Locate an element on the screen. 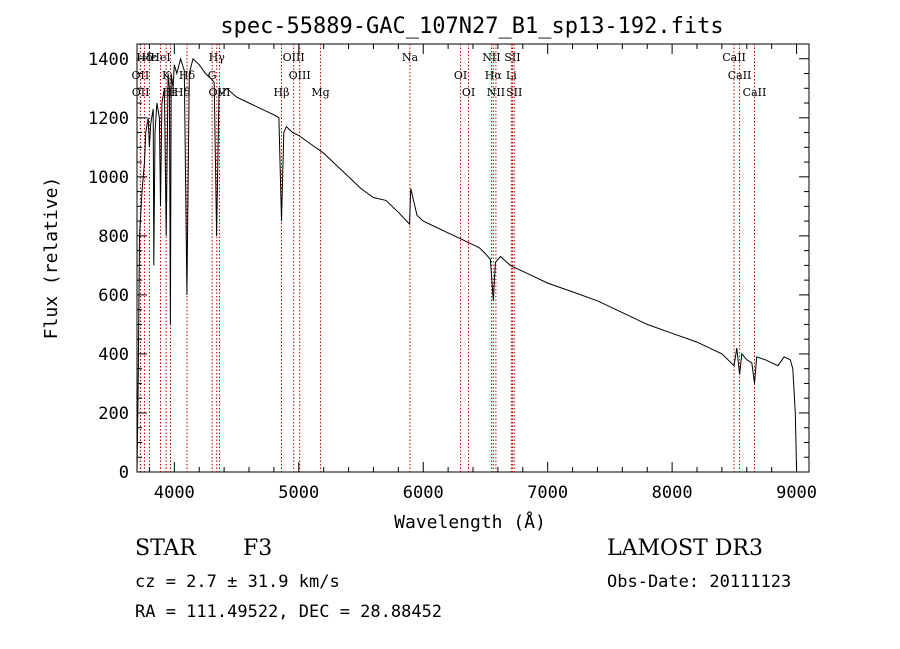 The width and height of the screenshot is (900, 649). obs-date: Obs-Date: 20111123 is located at coordinates (699, 582).